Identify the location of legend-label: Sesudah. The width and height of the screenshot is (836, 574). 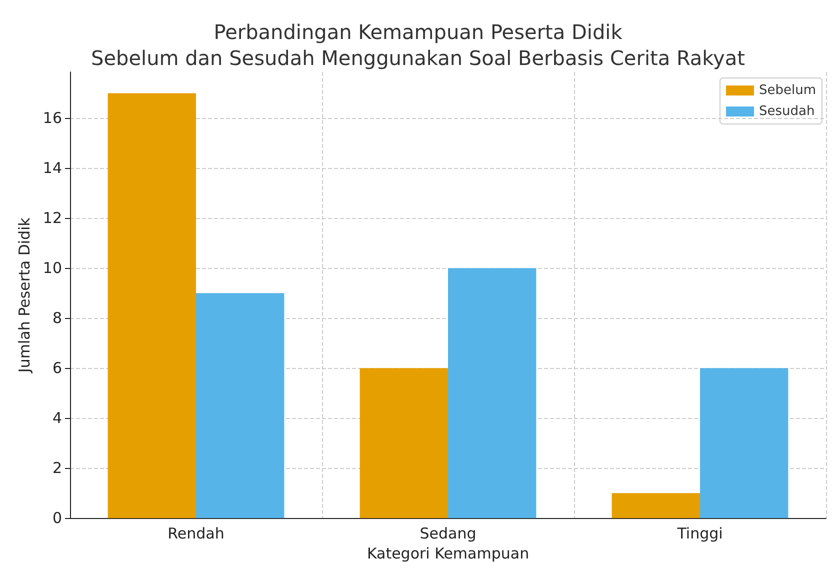
(786, 111).